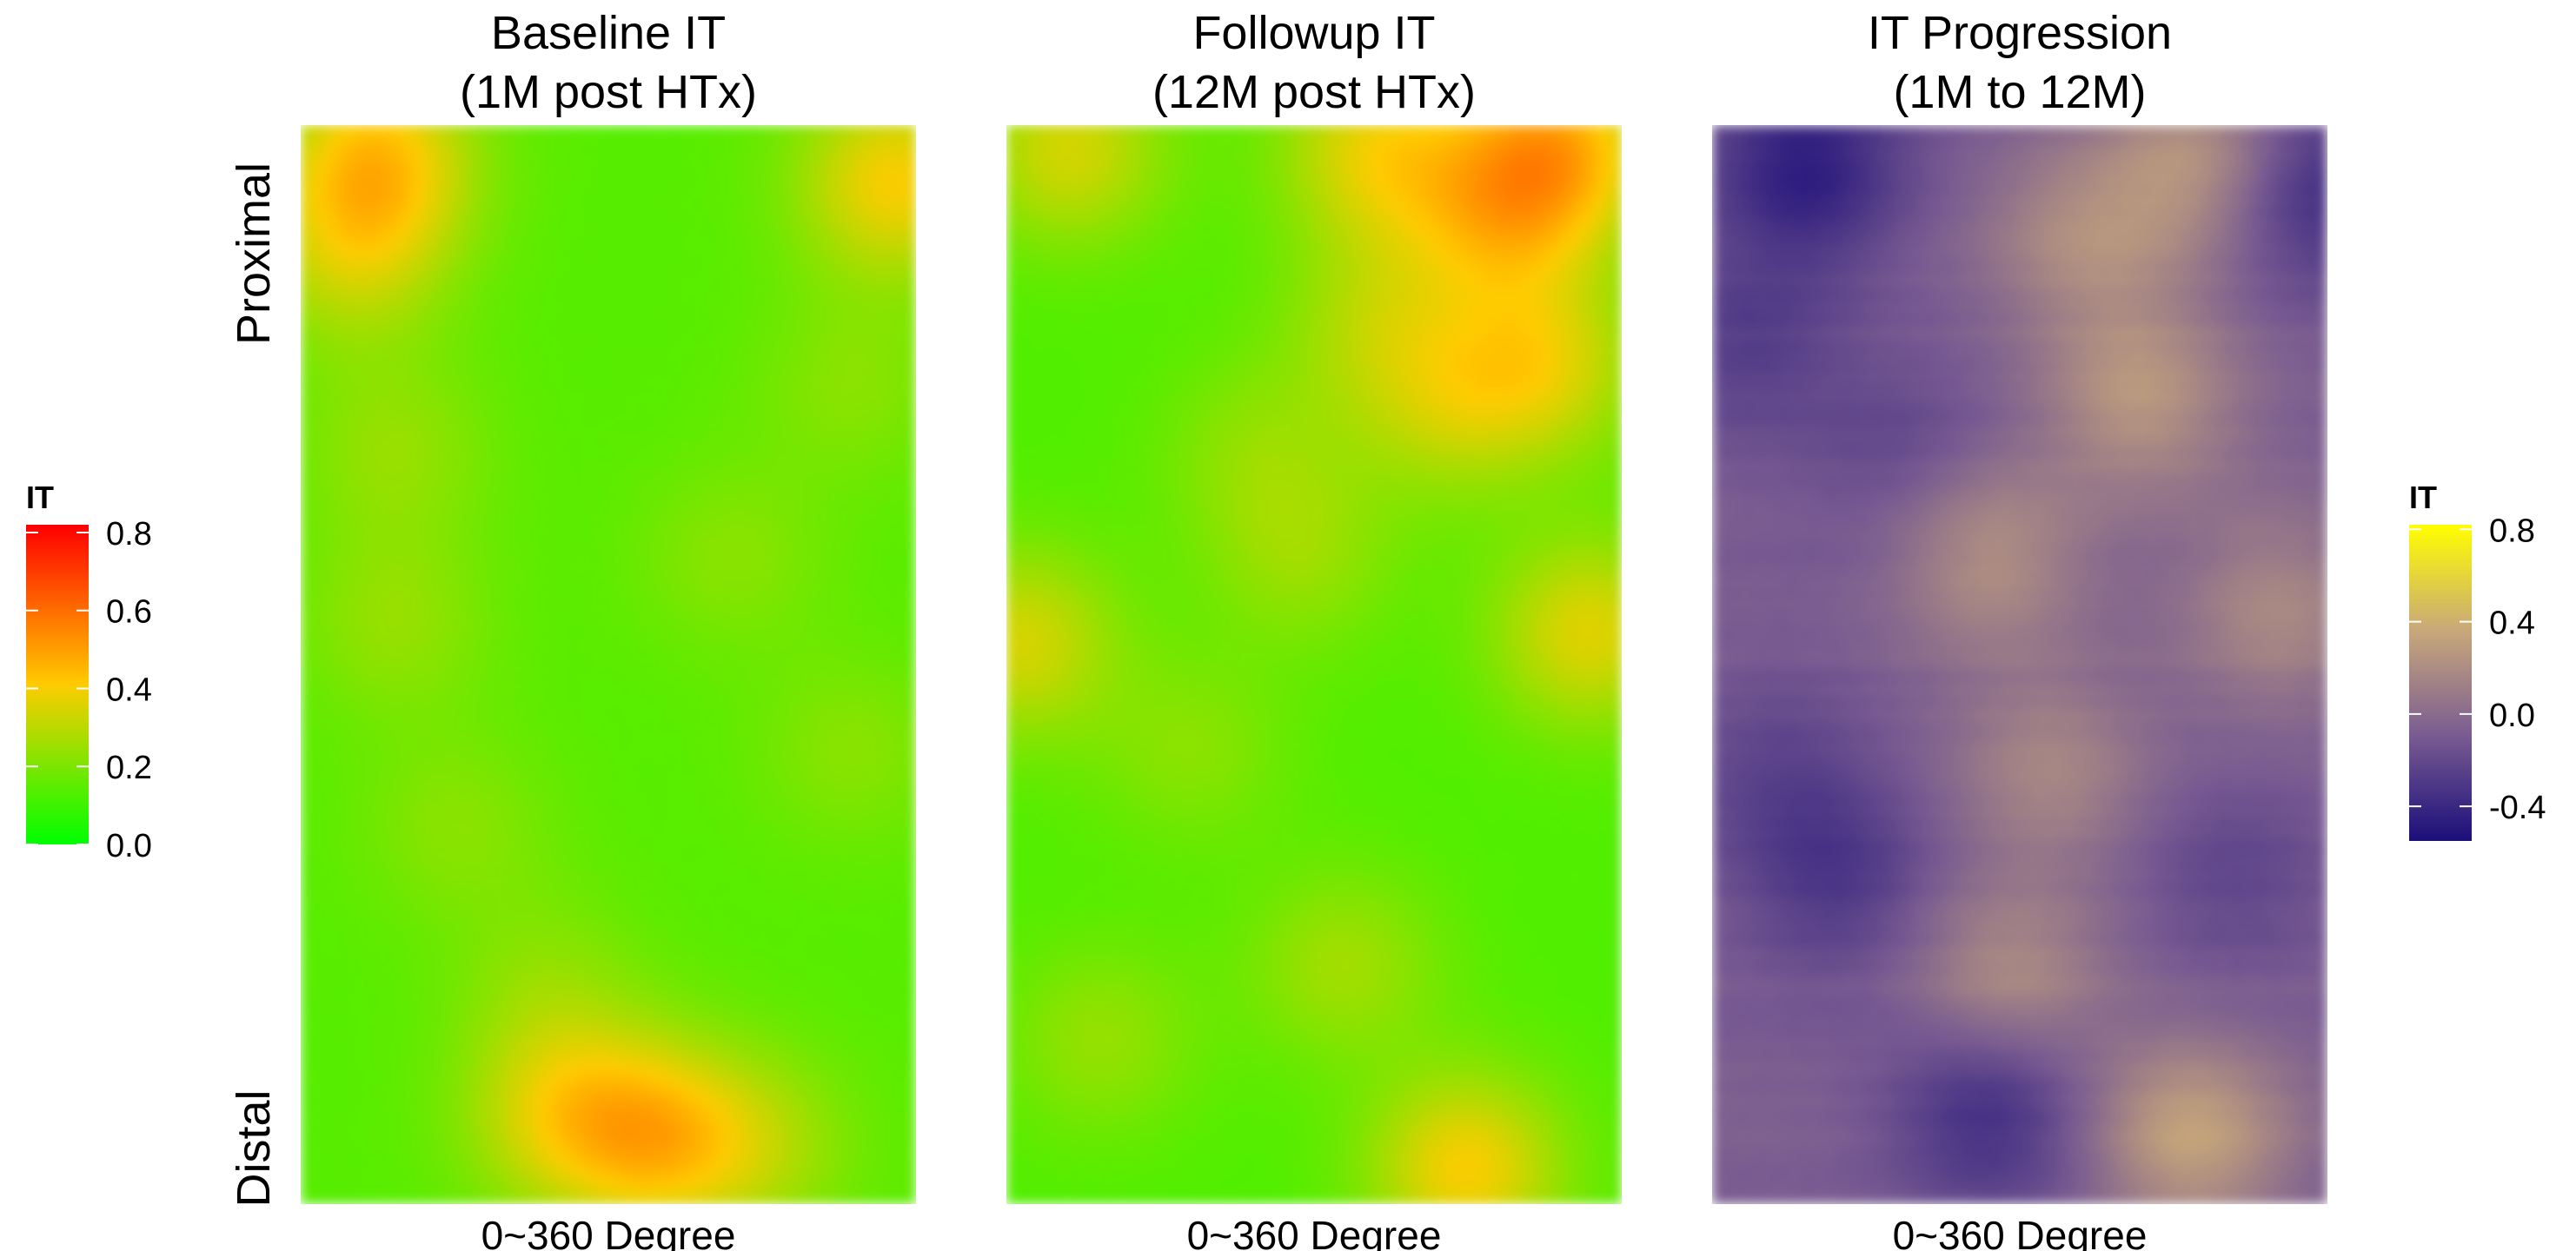 The image size is (2576, 1251). I want to click on legend-left: IT 0.8 0.6 0.4 0.2 0.0, so click(89, 672).